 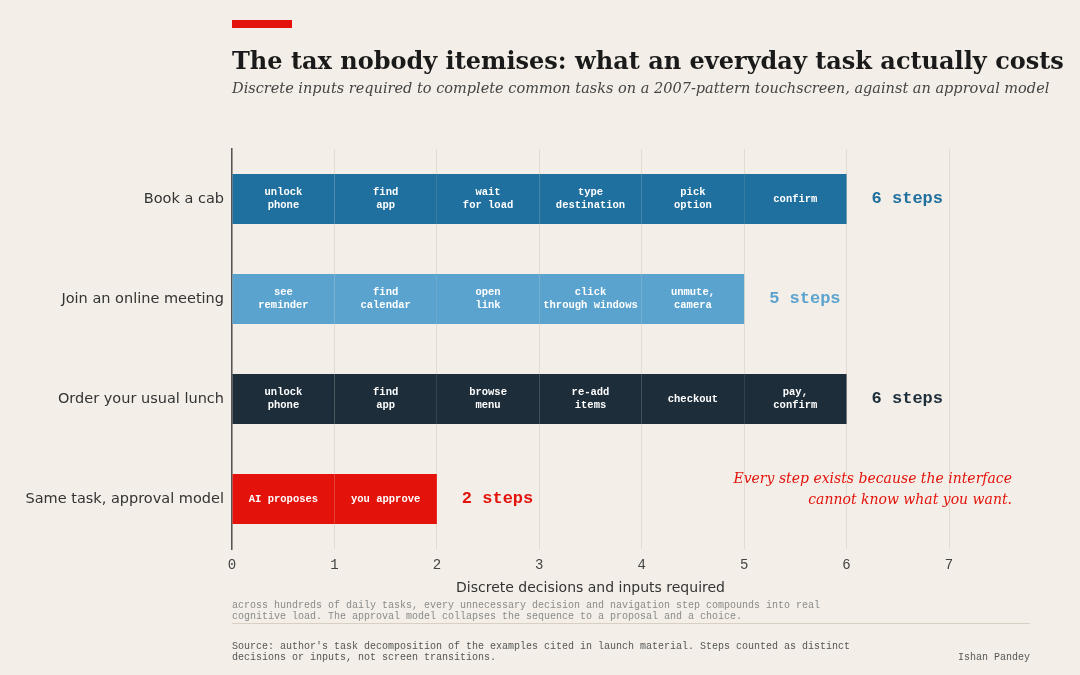 What do you see at coordinates (334, 565) in the screenshot?
I see `x-tick-label: 1` at bounding box center [334, 565].